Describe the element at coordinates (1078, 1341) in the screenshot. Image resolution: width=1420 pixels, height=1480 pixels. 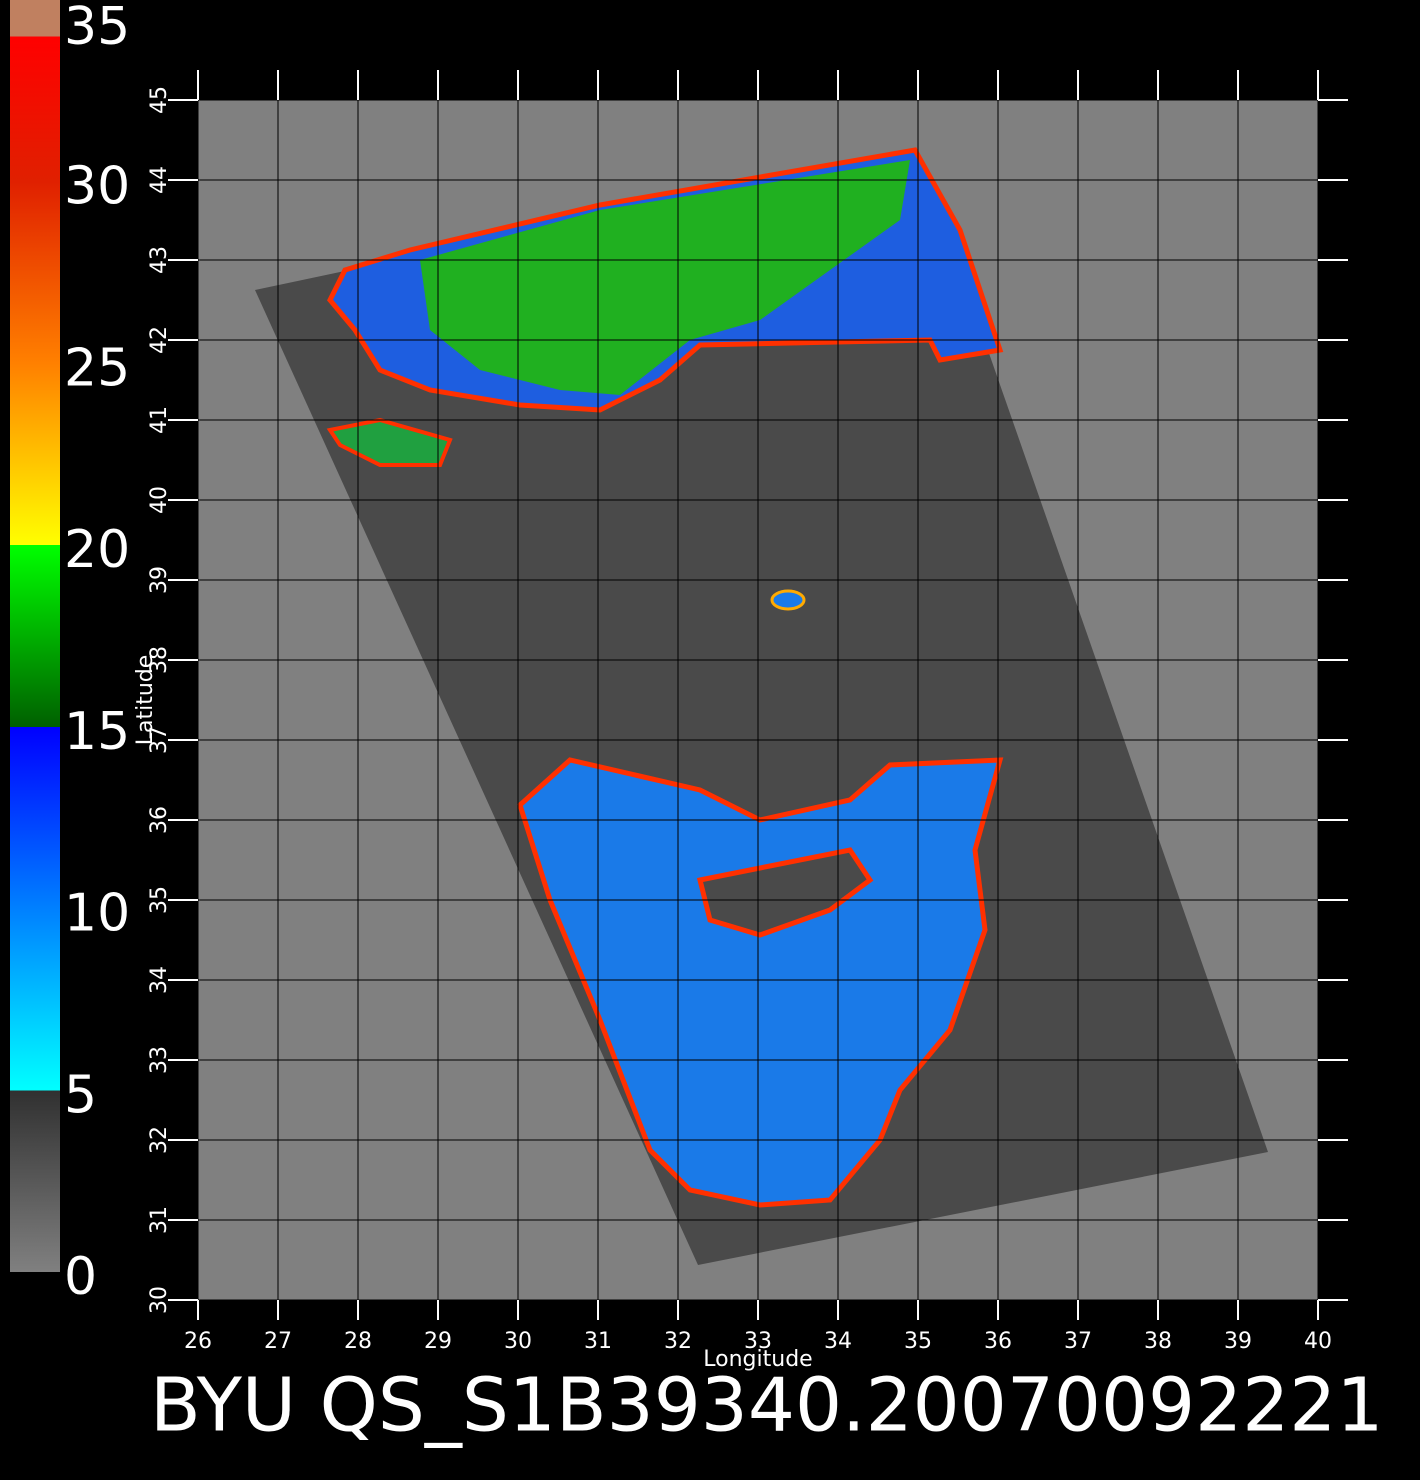
I see `x-tick-label: 37` at that location.